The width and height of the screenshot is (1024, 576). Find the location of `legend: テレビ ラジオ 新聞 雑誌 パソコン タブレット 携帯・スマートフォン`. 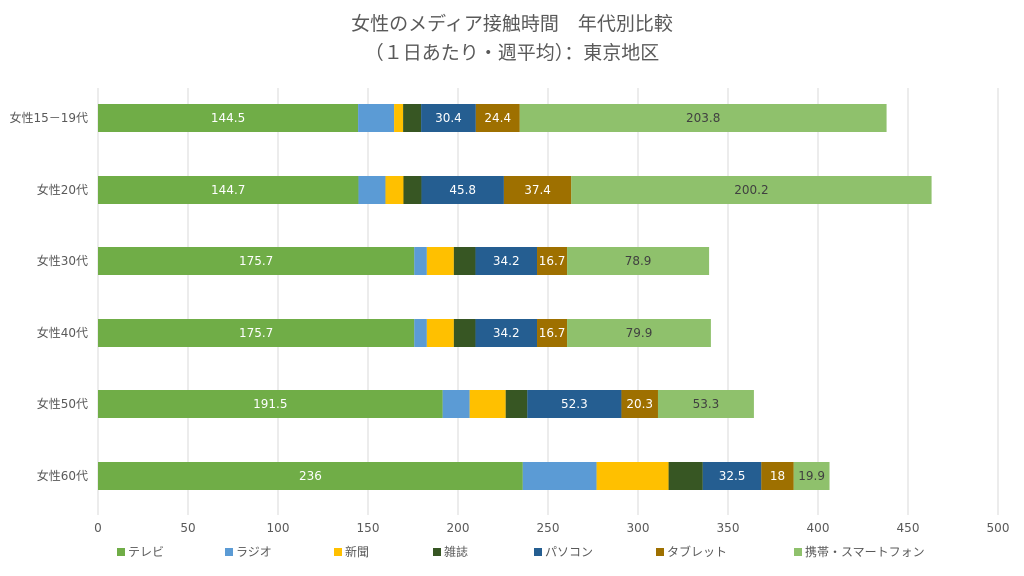

legend: テレビ ラジオ 新聞 雑誌 パソコン タブレット 携帯・スマートフォン is located at coordinates (521, 551).